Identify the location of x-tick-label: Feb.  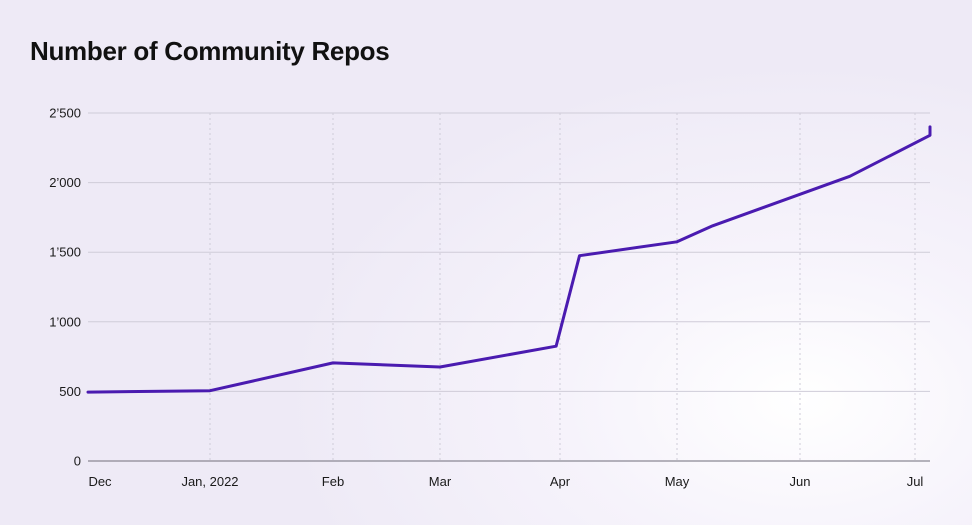
(333, 481).